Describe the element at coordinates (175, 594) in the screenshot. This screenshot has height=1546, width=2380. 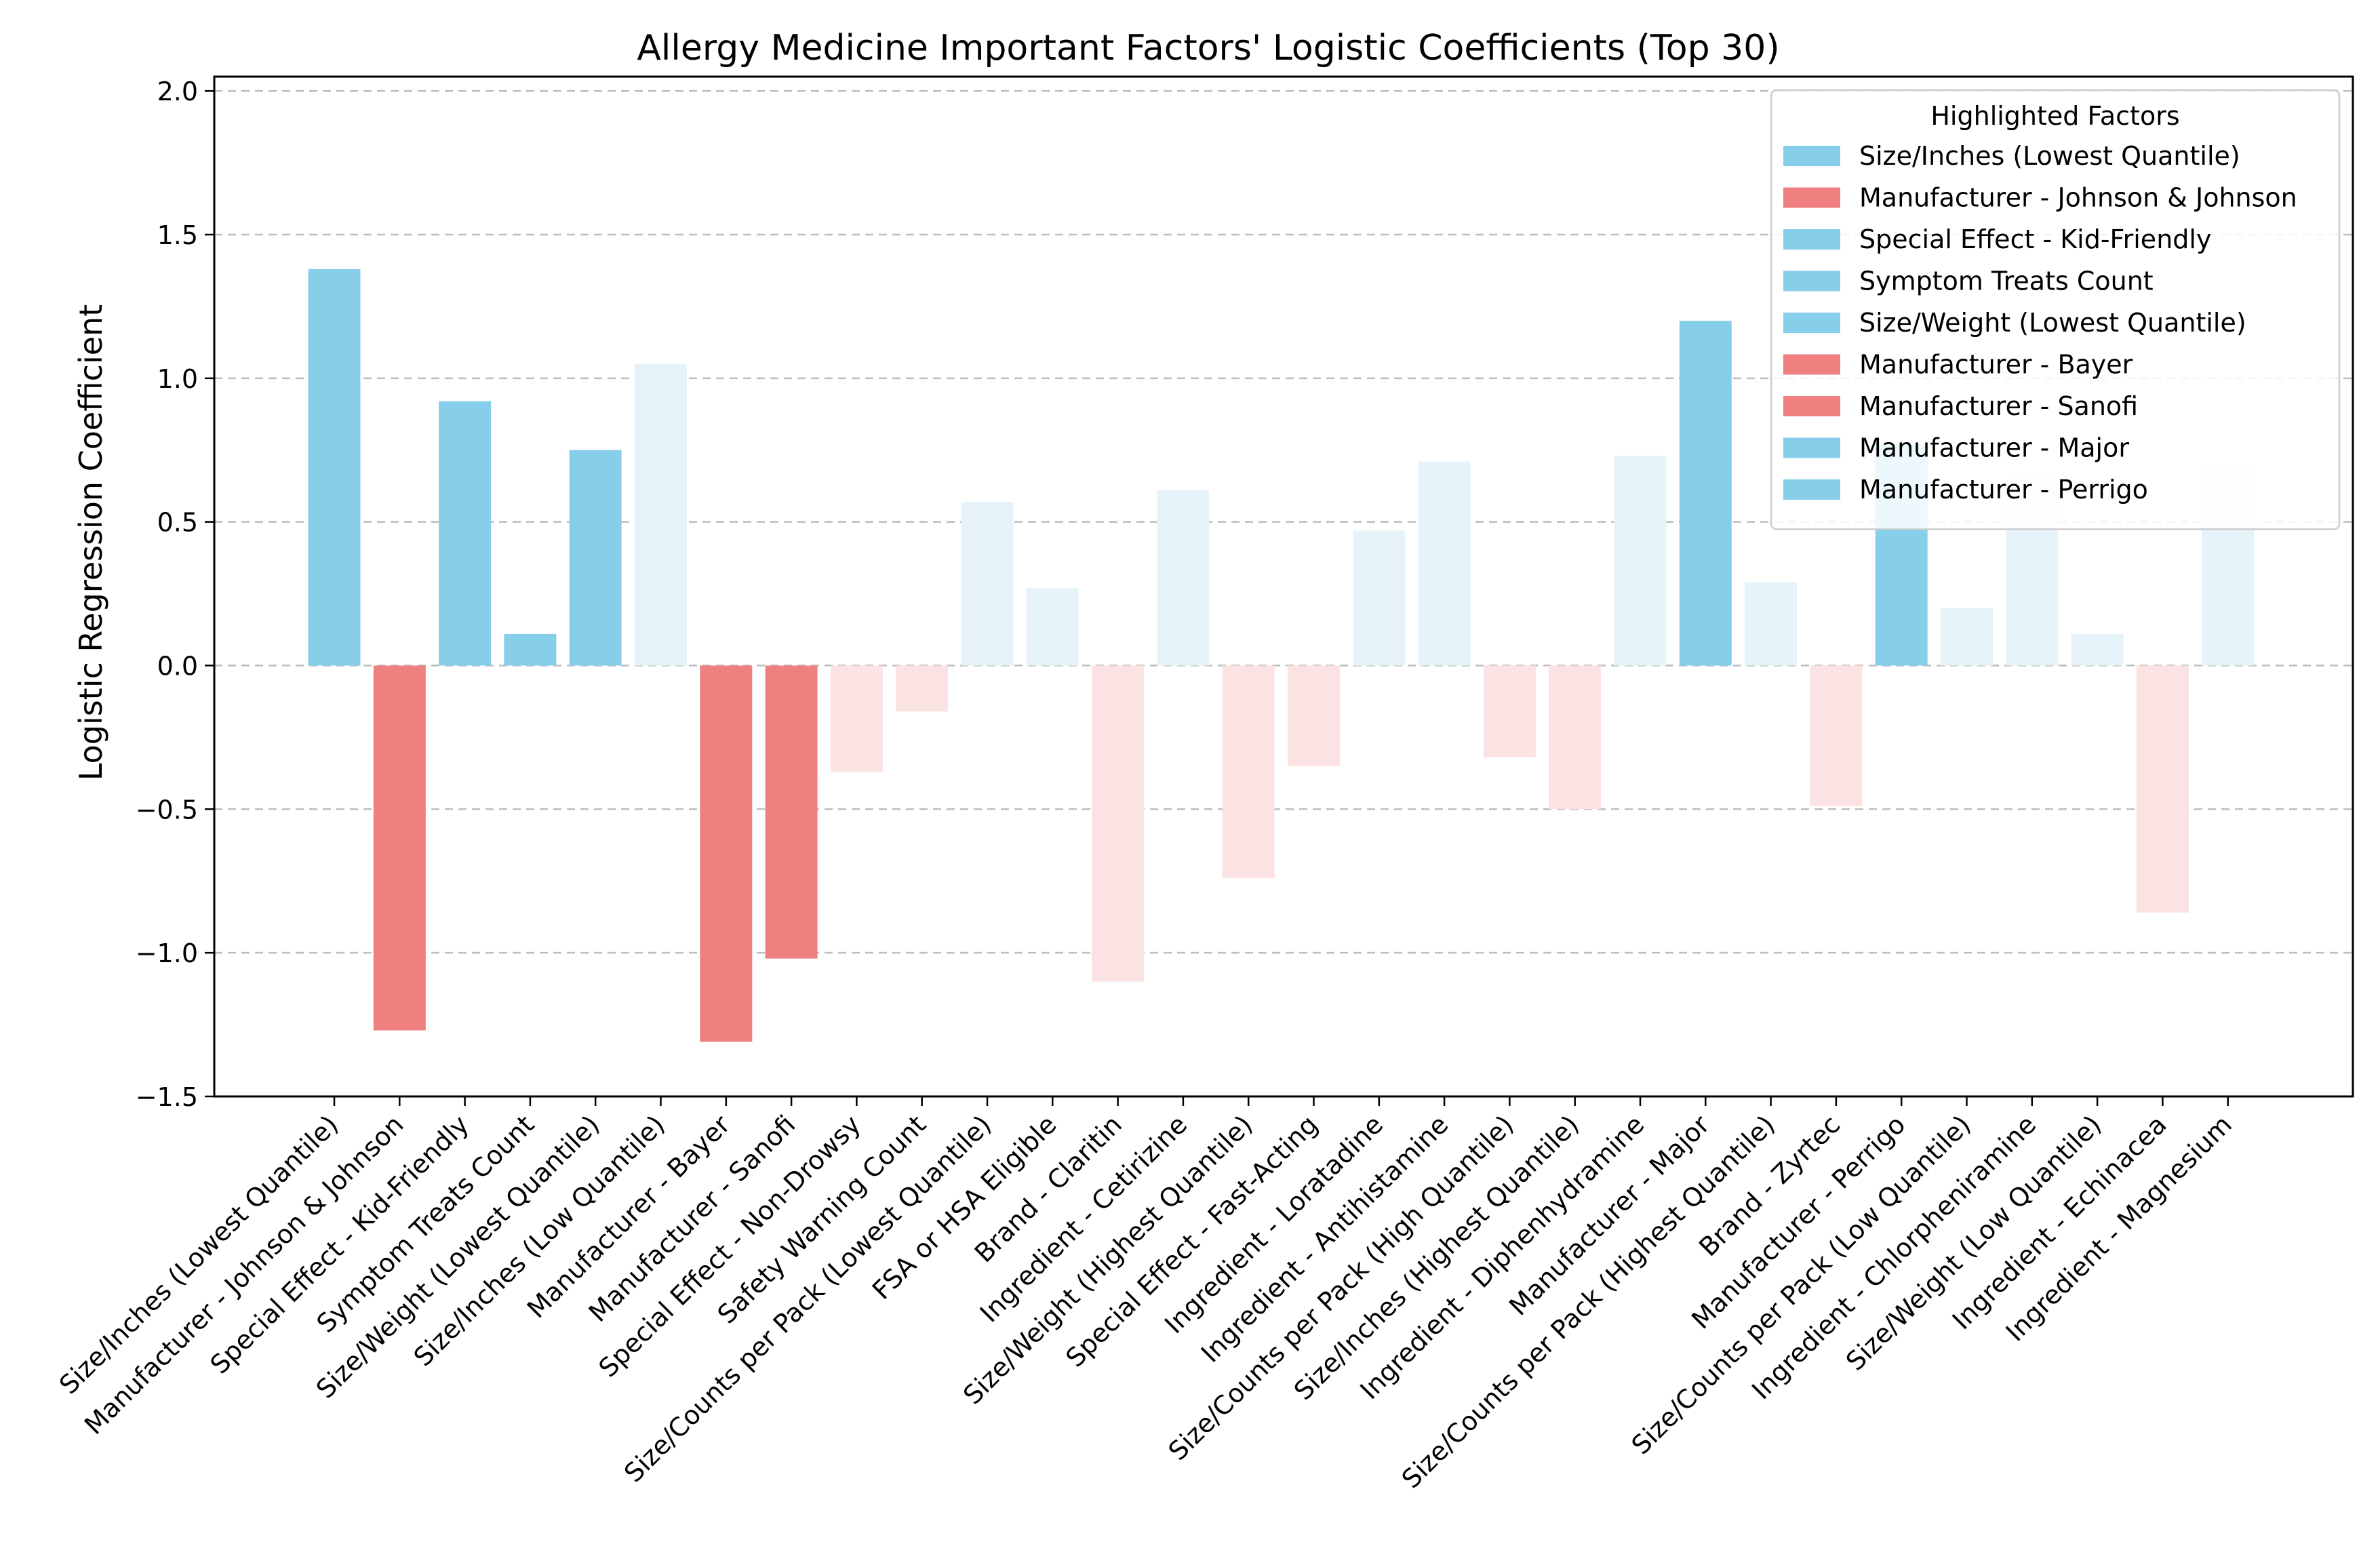
I see `y-ticks: 2.0 1.5 1.0 0.5 0.0 −0.5 −1.0 −1.5` at that location.